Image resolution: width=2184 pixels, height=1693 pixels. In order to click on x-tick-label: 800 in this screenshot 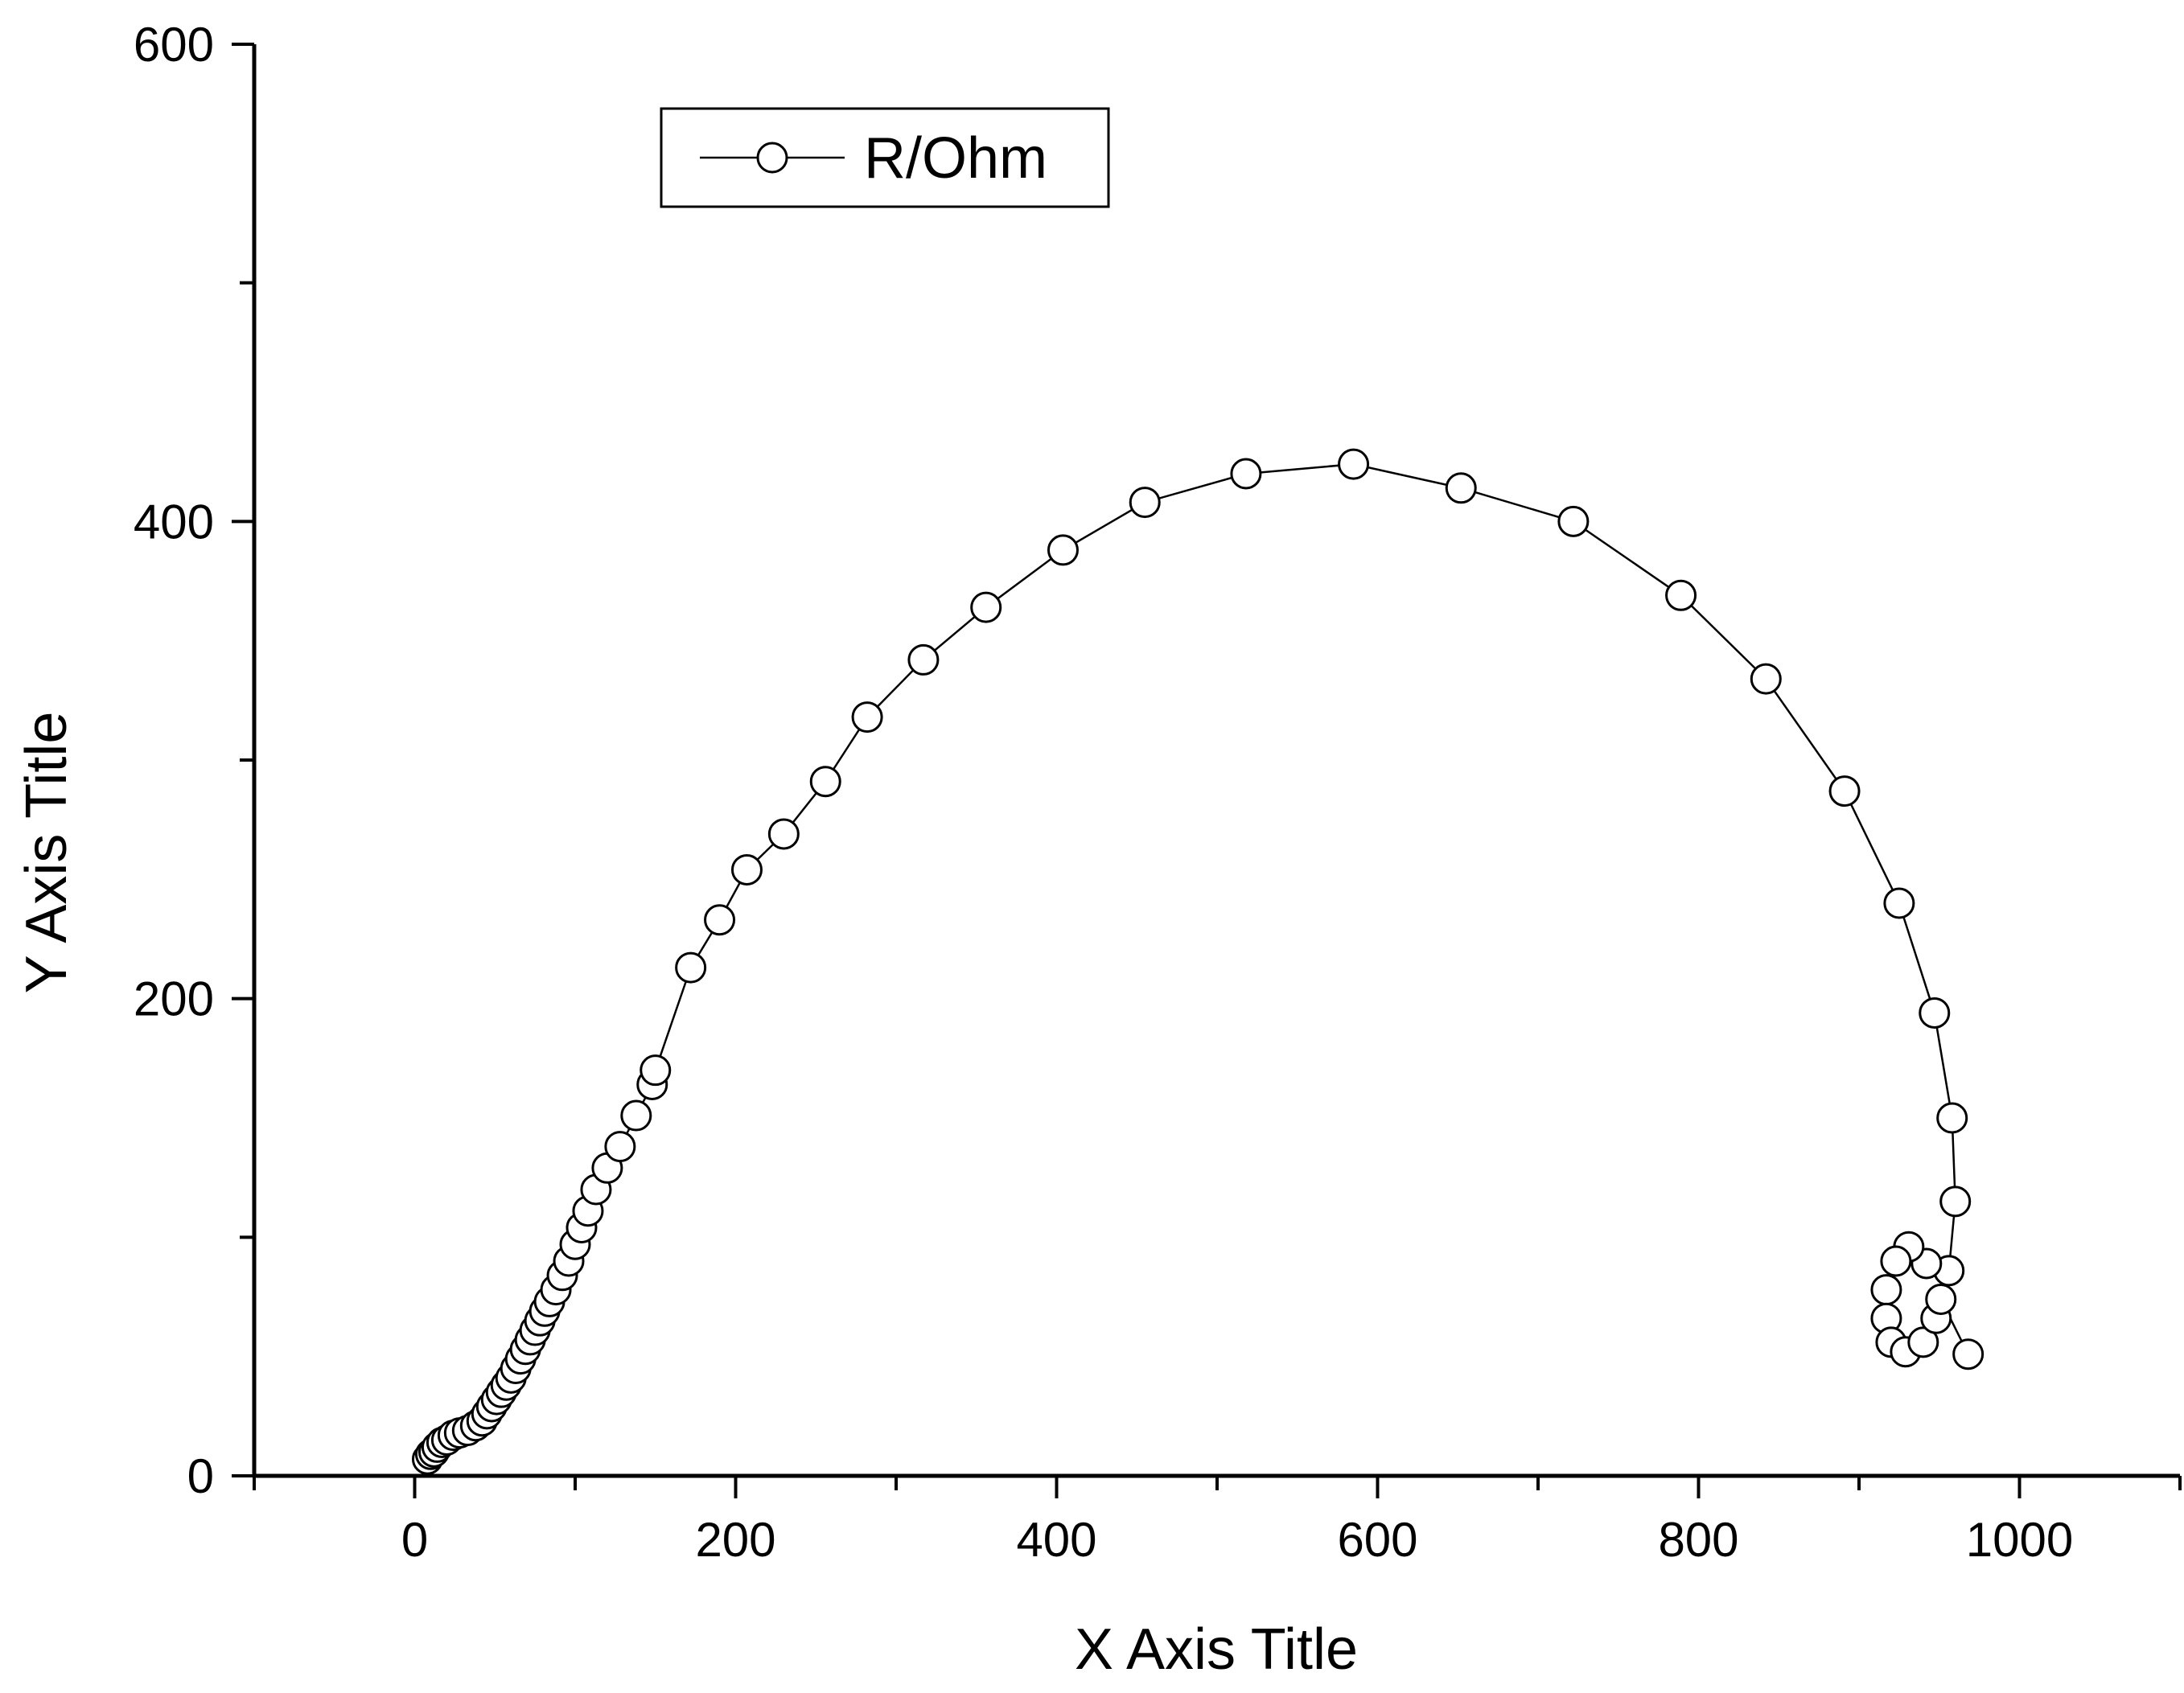, I will do `click(1698, 1540)`.